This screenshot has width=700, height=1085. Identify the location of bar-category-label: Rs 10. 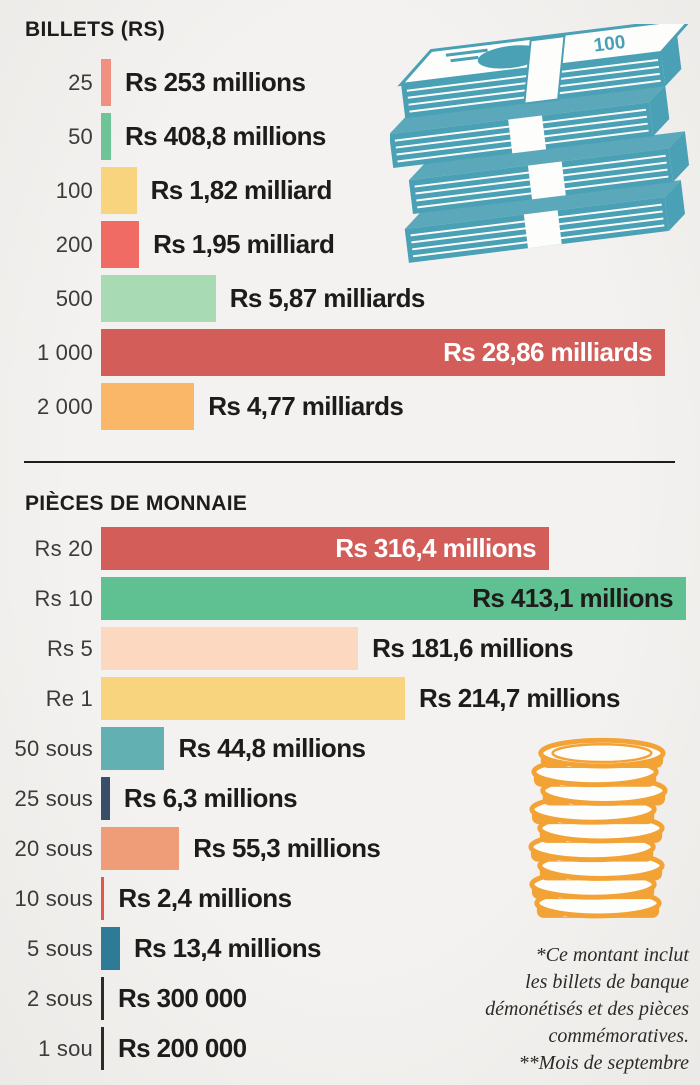
(63, 598).